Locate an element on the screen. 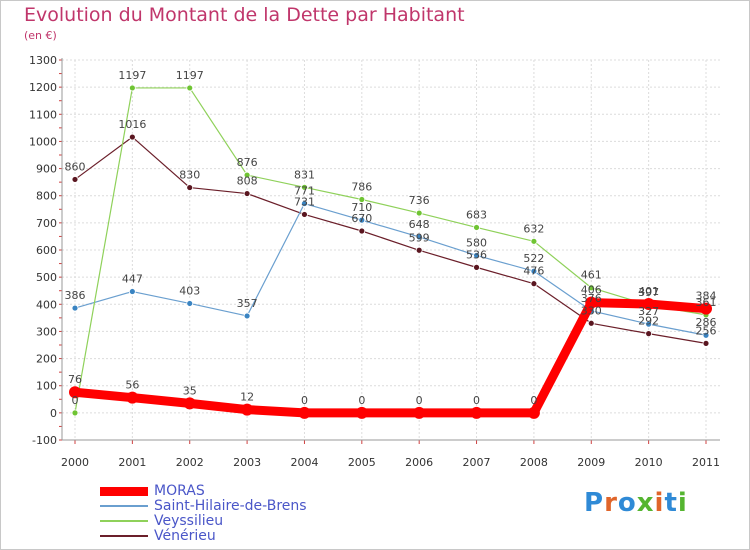 The width and height of the screenshot is (750, 550). data-label-moras: 401 is located at coordinates (648, 291).